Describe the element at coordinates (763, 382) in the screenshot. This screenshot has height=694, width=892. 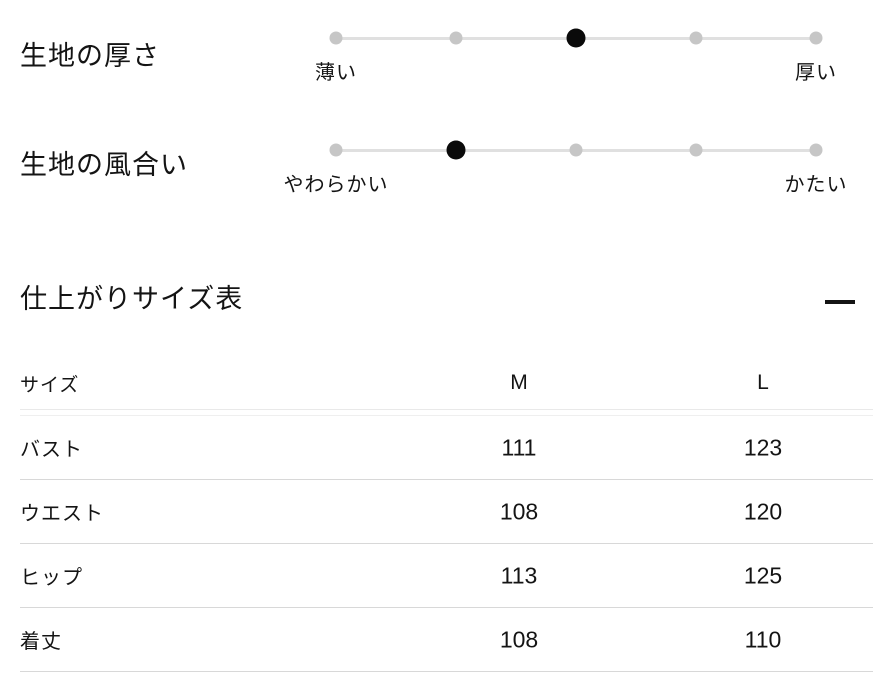
I see `l-column-header: L` at that location.